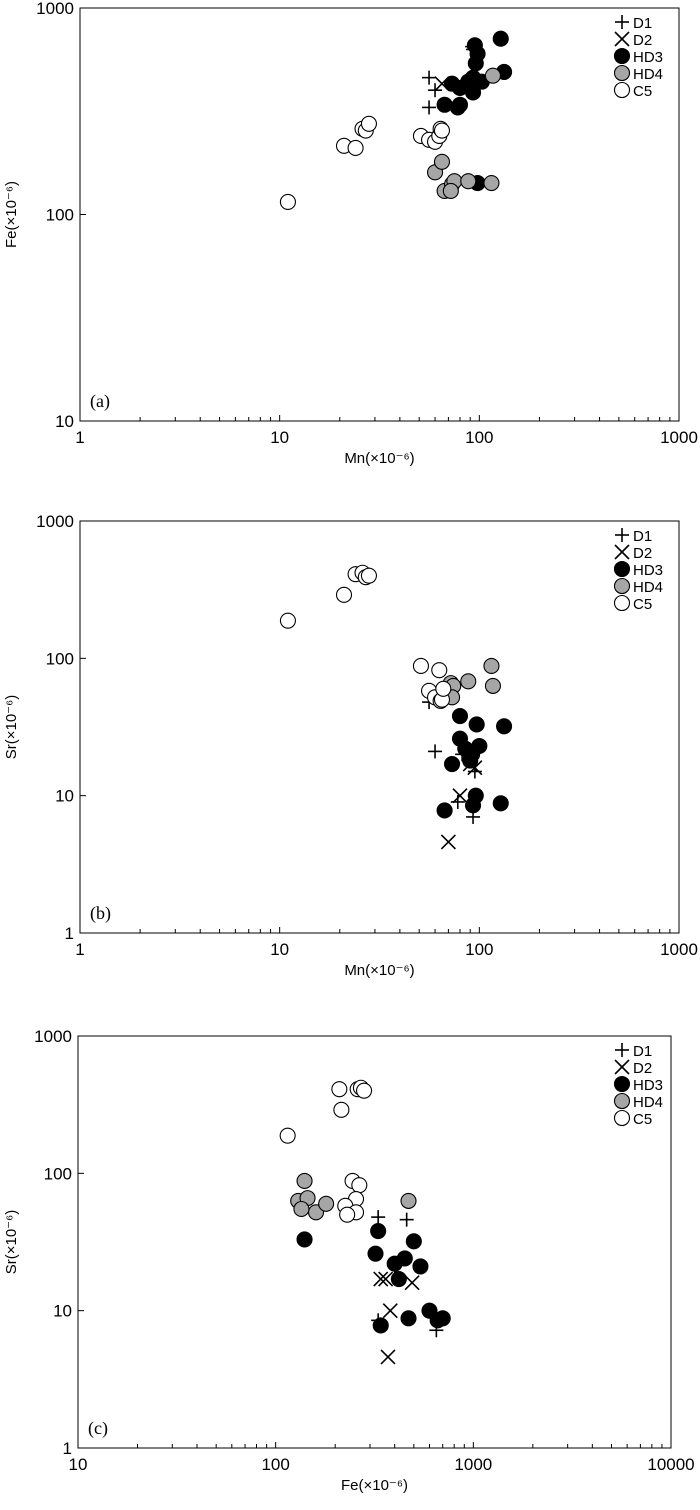 The width and height of the screenshot is (700, 1510). I want to click on y-tick-label: 1, so click(69, 933).